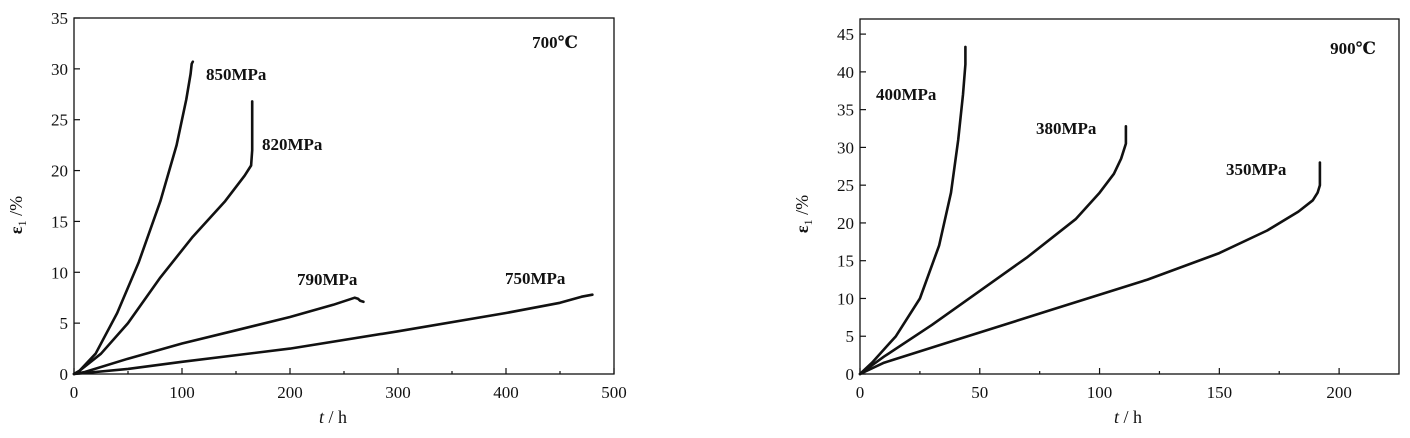  What do you see at coordinates (614, 392) in the screenshot?
I see `x-tick-label: 500` at bounding box center [614, 392].